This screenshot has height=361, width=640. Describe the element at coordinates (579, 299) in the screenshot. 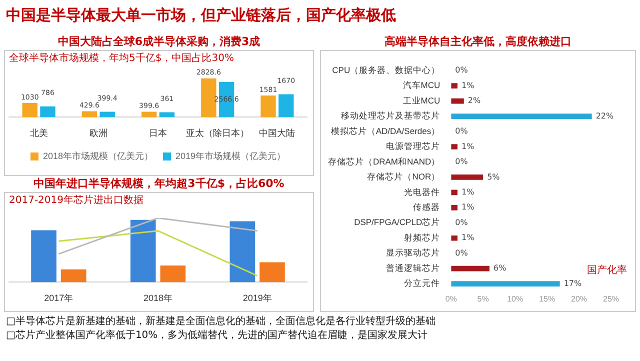

I see `x-tick-label: 20%` at that location.